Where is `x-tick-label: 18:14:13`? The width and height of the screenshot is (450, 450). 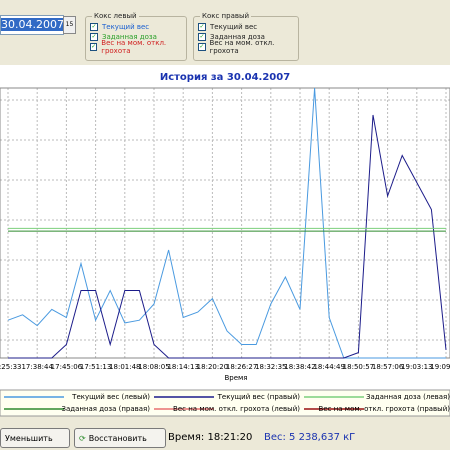
x-tick-label: 18:14:13 is located at coordinates (182, 367).